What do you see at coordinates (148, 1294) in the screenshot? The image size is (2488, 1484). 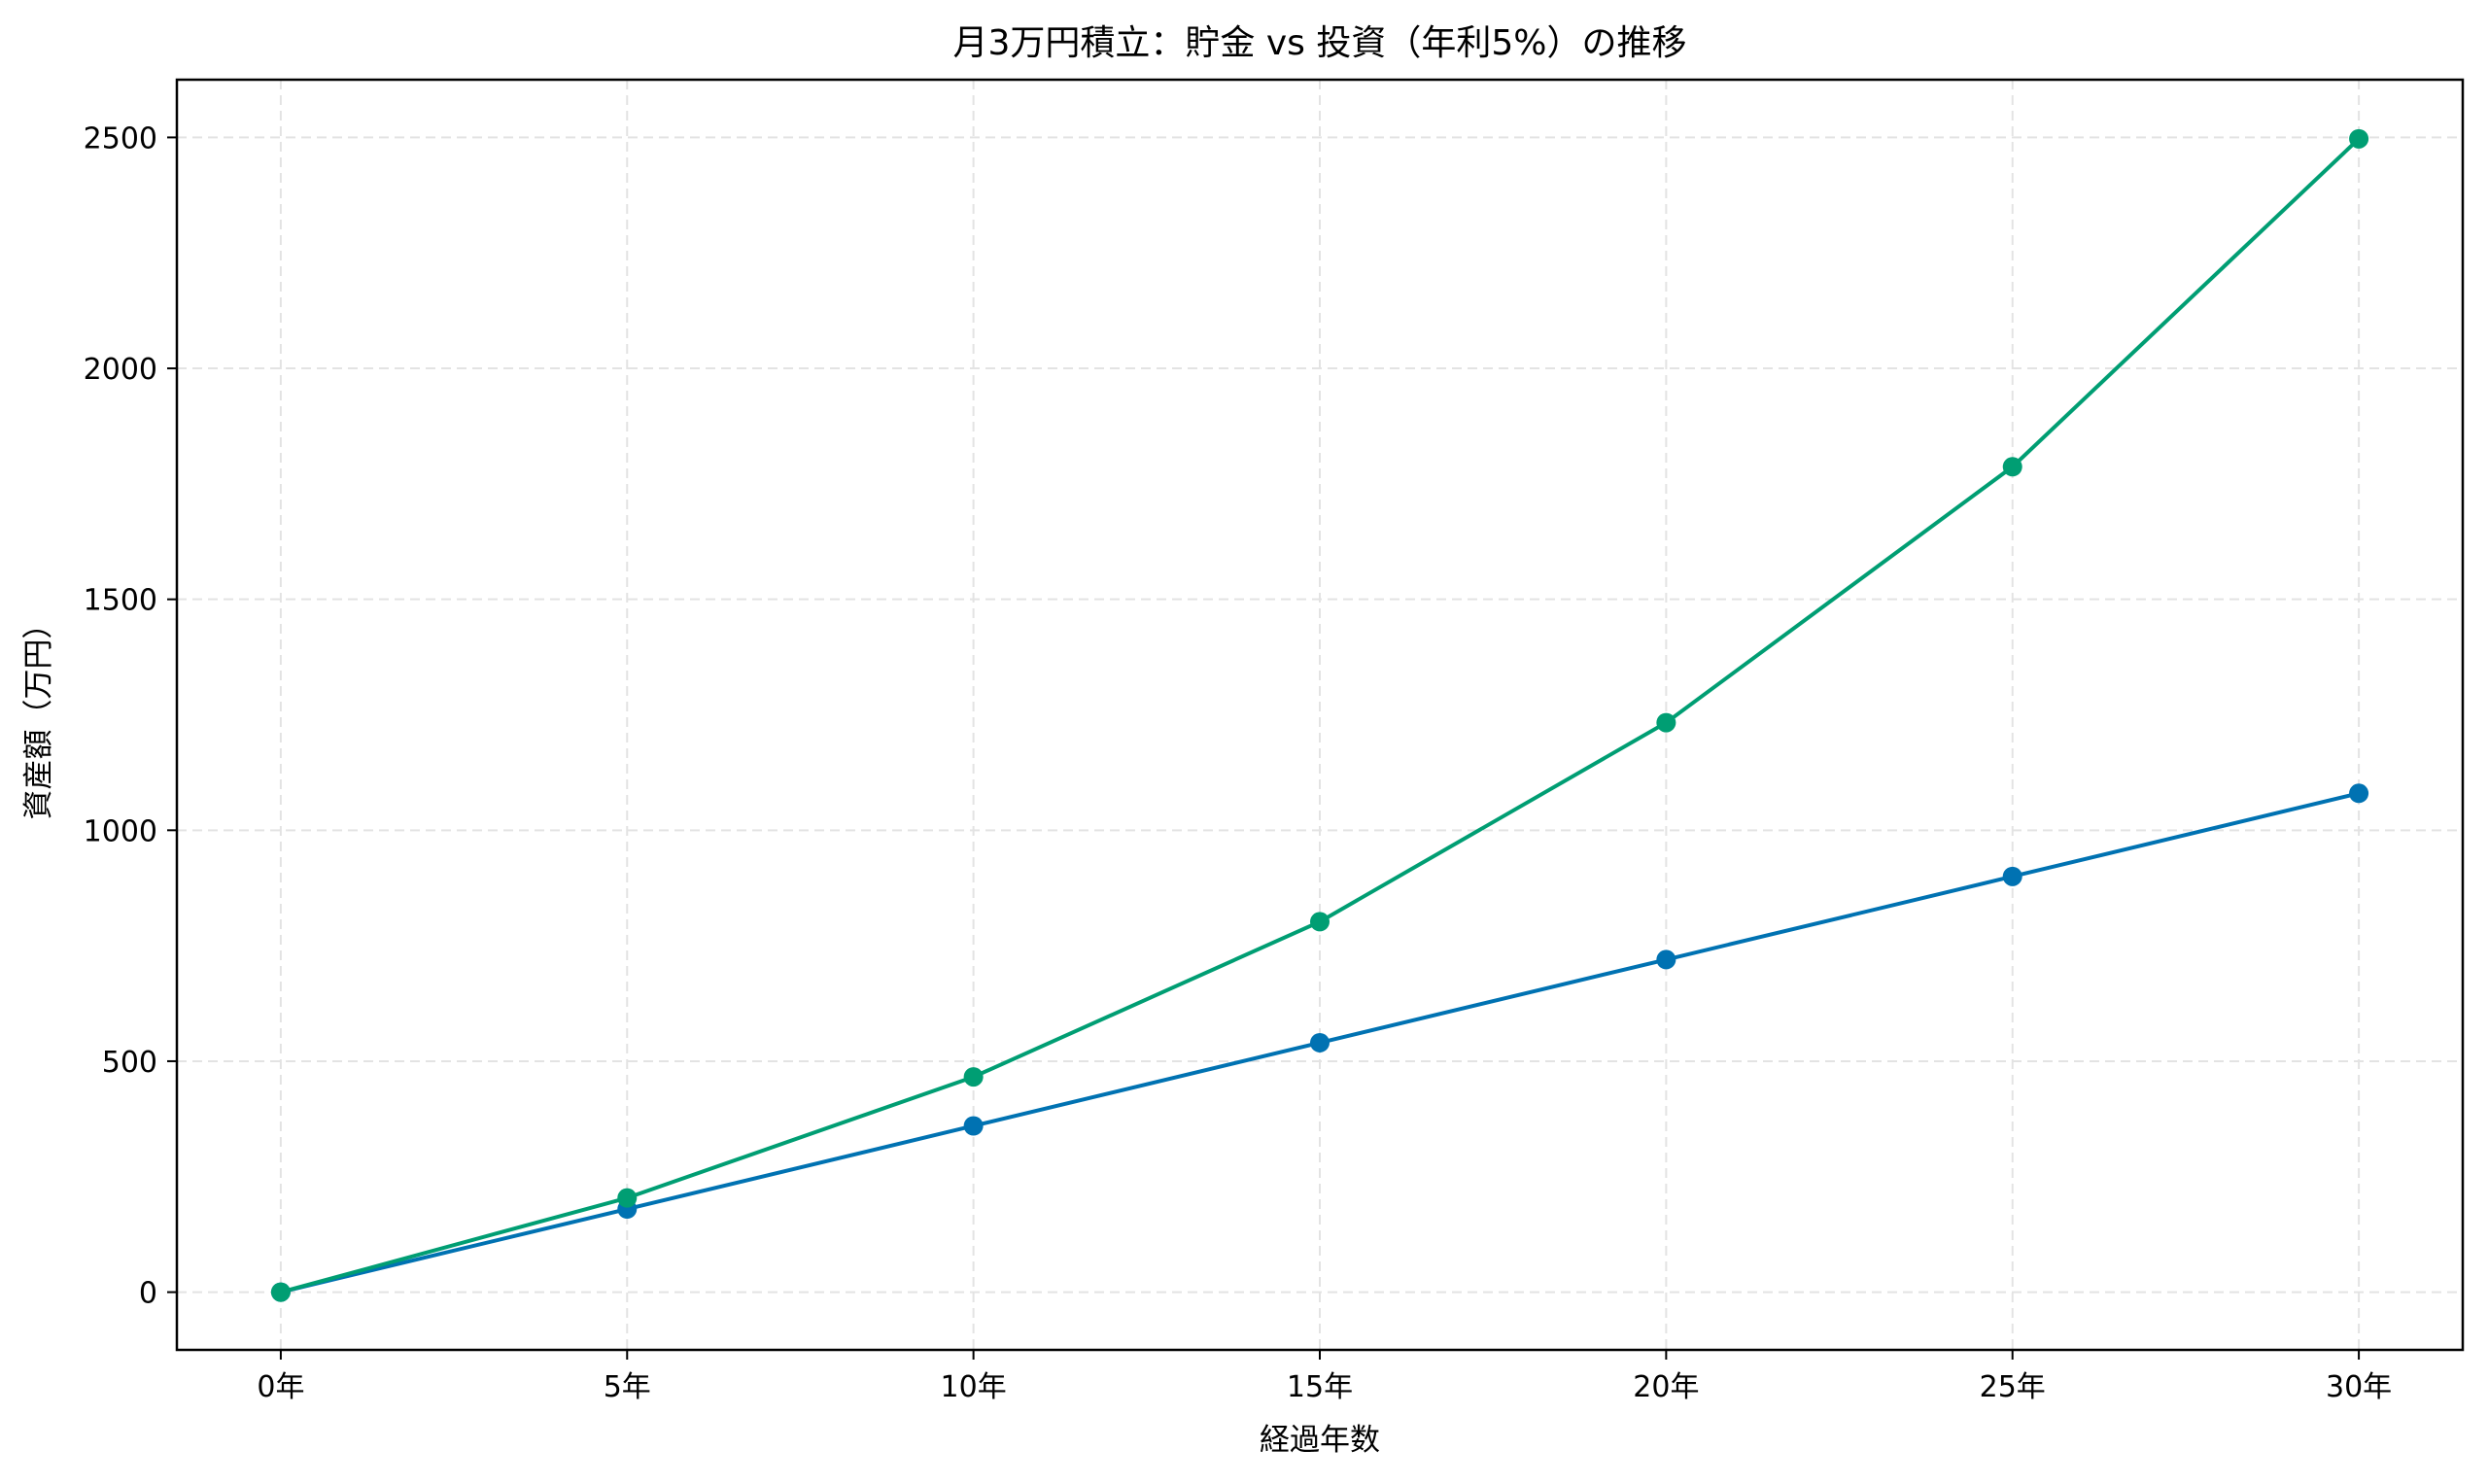 I see `y-tick-label: 0` at bounding box center [148, 1294].